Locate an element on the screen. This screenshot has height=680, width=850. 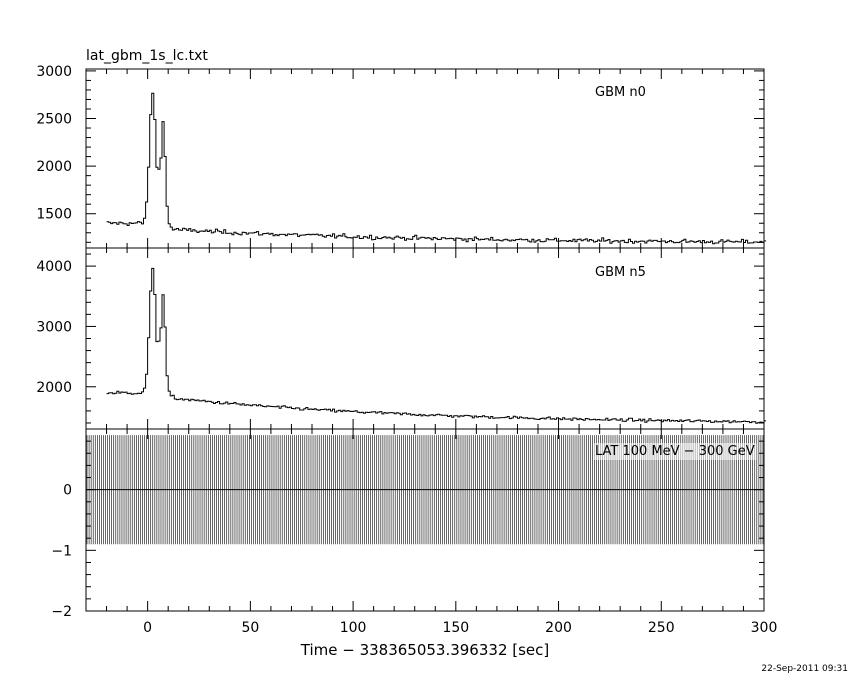
y-tick-label: −1 is located at coordinates (61, 551).